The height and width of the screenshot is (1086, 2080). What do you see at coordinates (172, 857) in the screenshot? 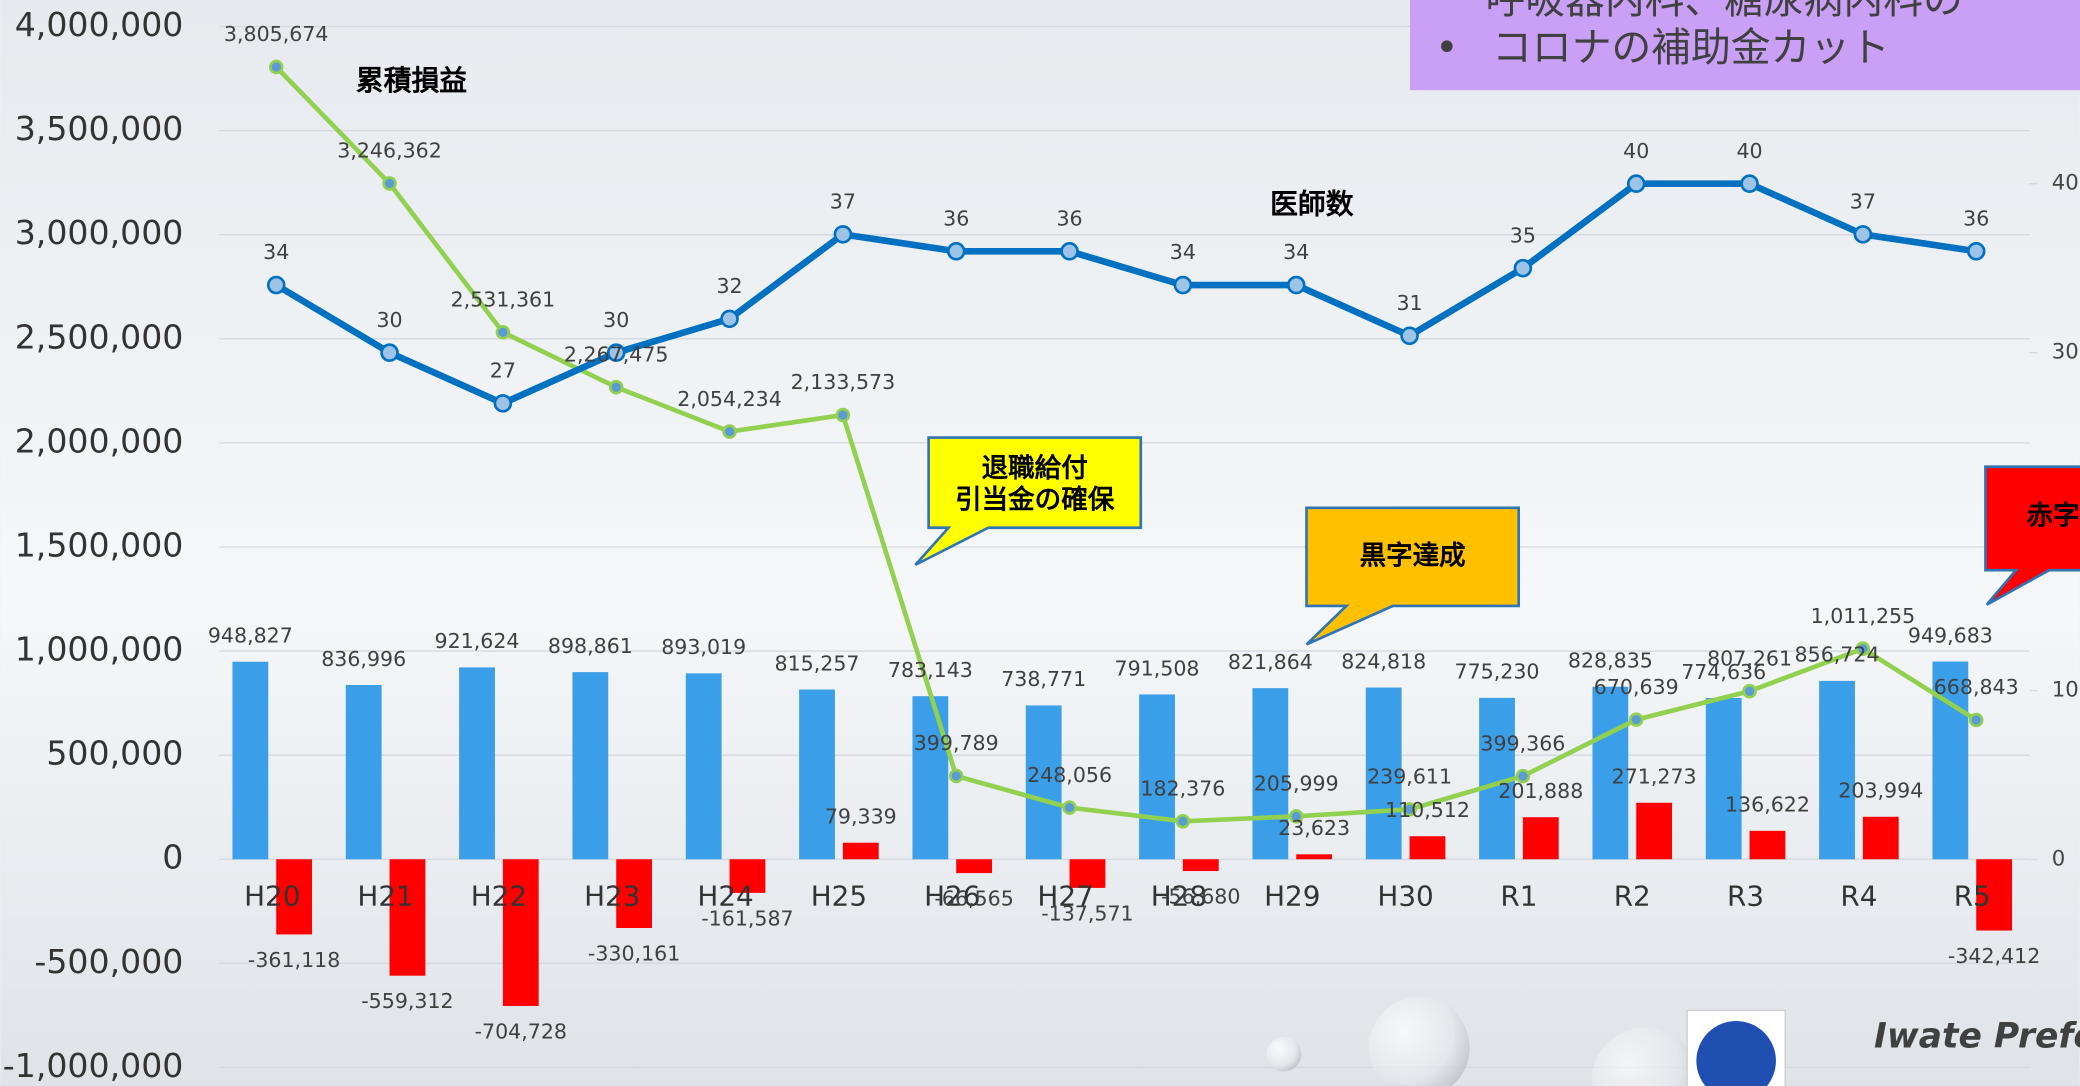
I see `y-tick-label: 0` at bounding box center [172, 857].